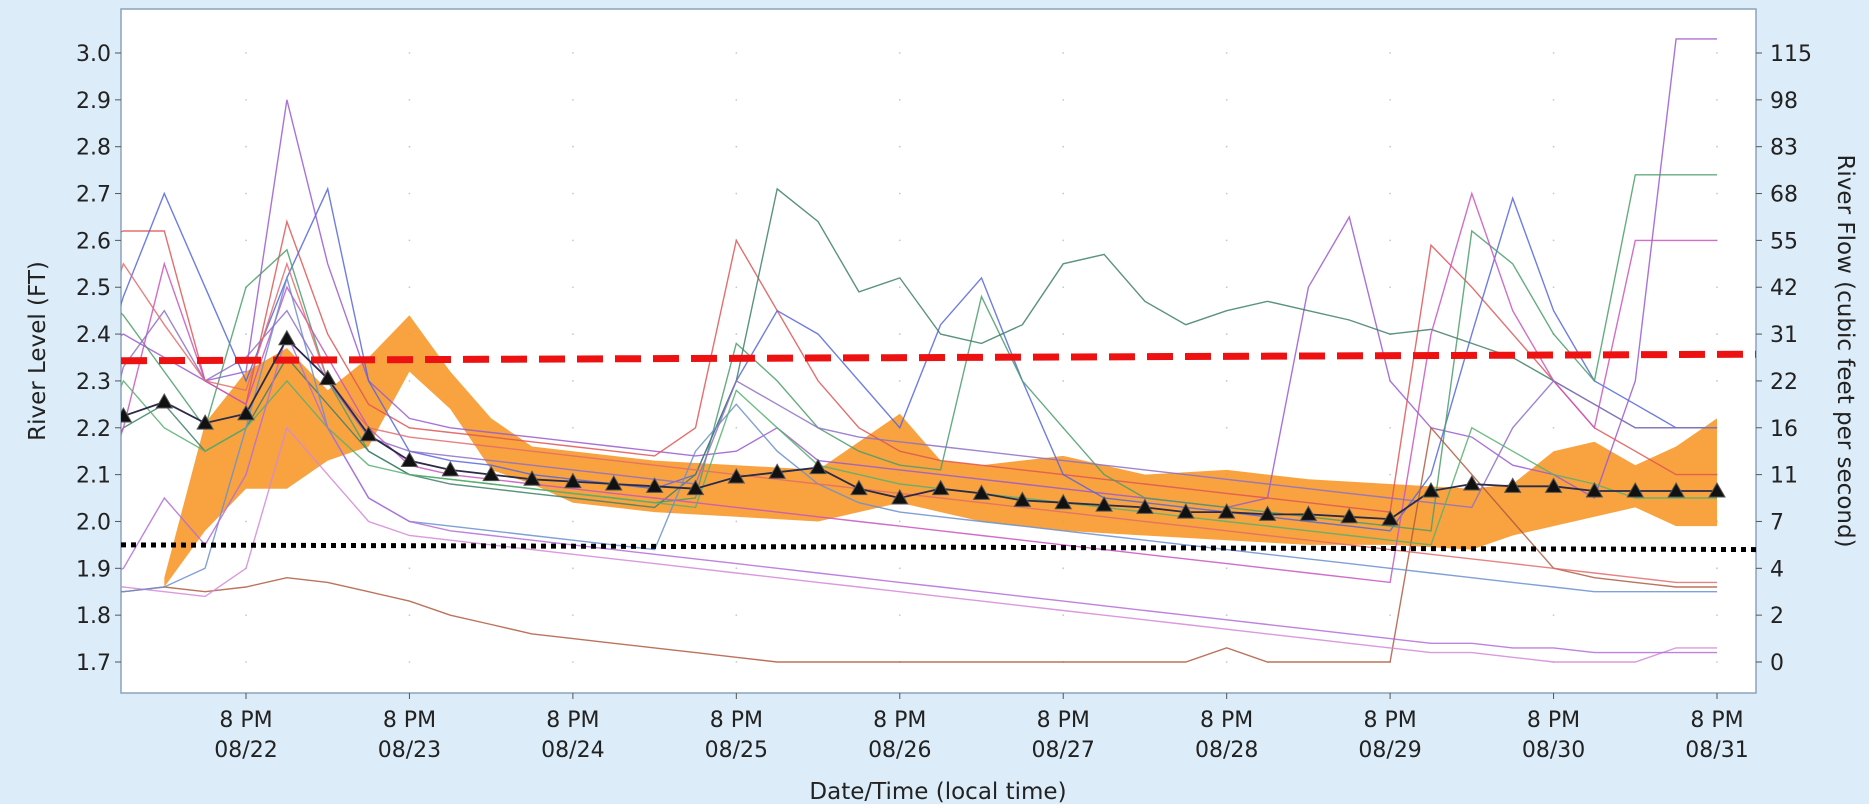  What do you see at coordinates (93, 616) in the screenshot?
I see `y-tick-label: 1.8` at bounding box center [93, 616].